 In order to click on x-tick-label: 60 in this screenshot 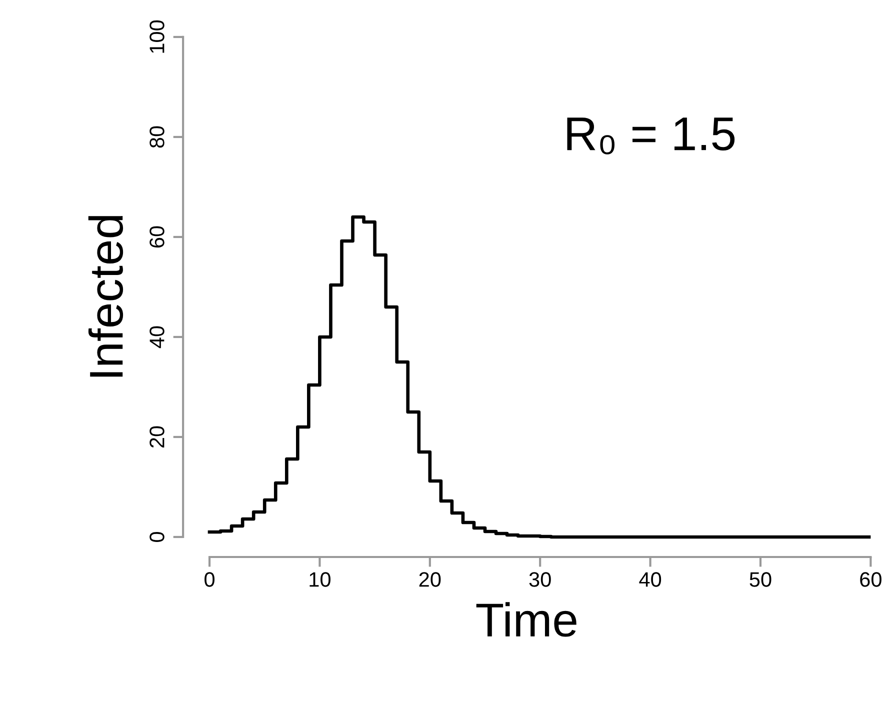, I will do `click(871, 579)`.